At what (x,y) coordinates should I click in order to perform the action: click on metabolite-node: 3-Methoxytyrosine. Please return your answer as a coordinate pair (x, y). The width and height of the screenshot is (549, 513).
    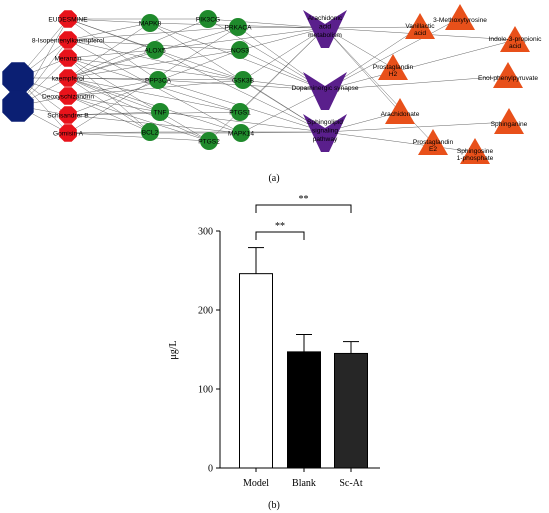
    Looking at the image, I should click on (460, 17).